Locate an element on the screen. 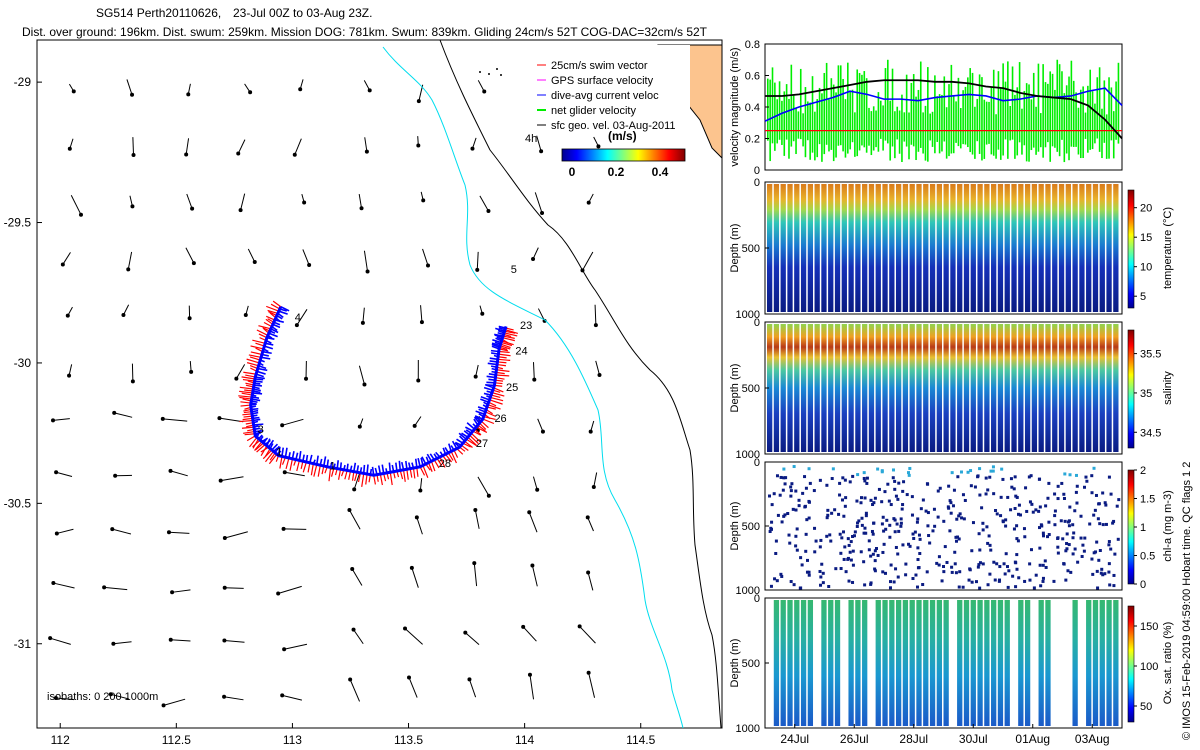 The width and height of the screenshot is (1200, 750). colorbar-tick-label: 0 is located at coordinates (1143, 585).